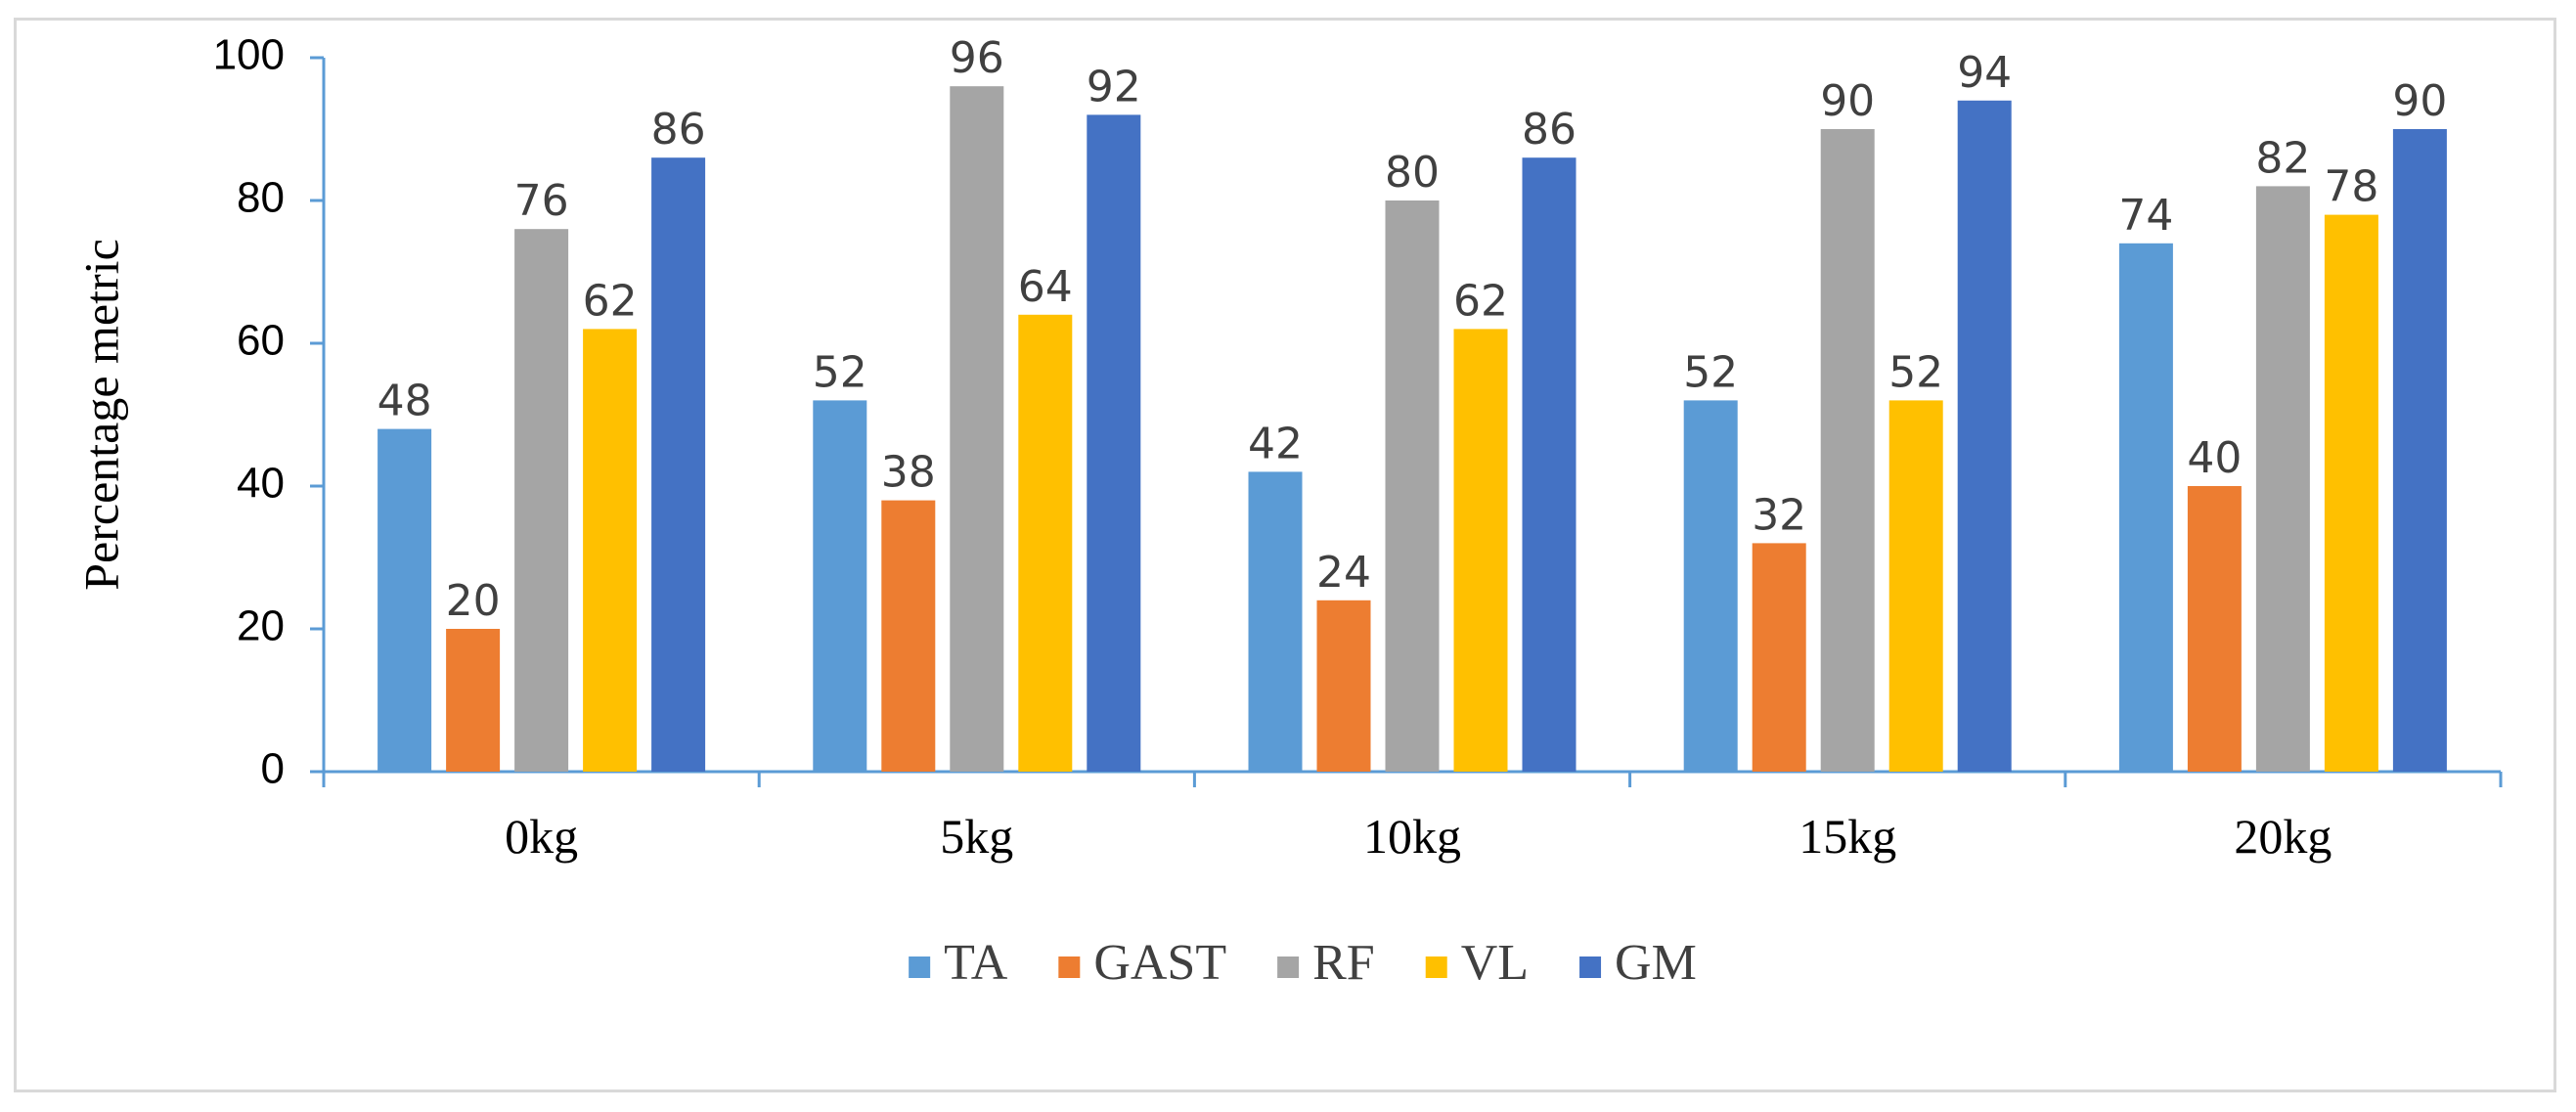 This screenshot has height=1112, width=2576. What do you see at coordinates (474, 601) in the screenshot?
I see `data-label: 20` at bounding box center [474, 601].